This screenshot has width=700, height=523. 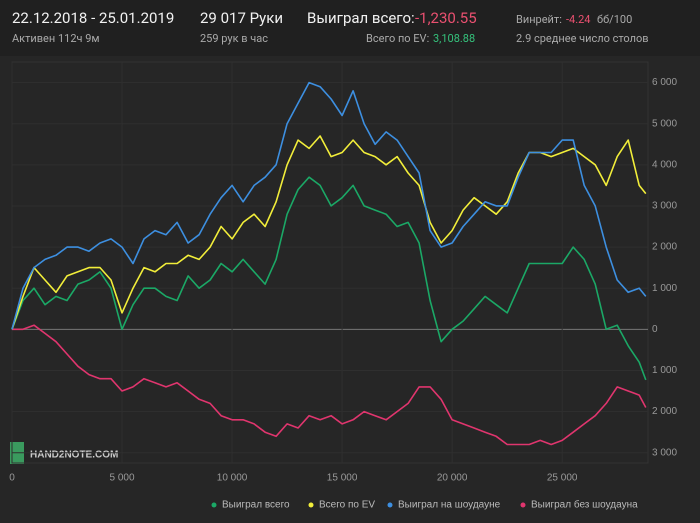 I want to click on ev-value: 3,108.88, so click(x=454, y=38).